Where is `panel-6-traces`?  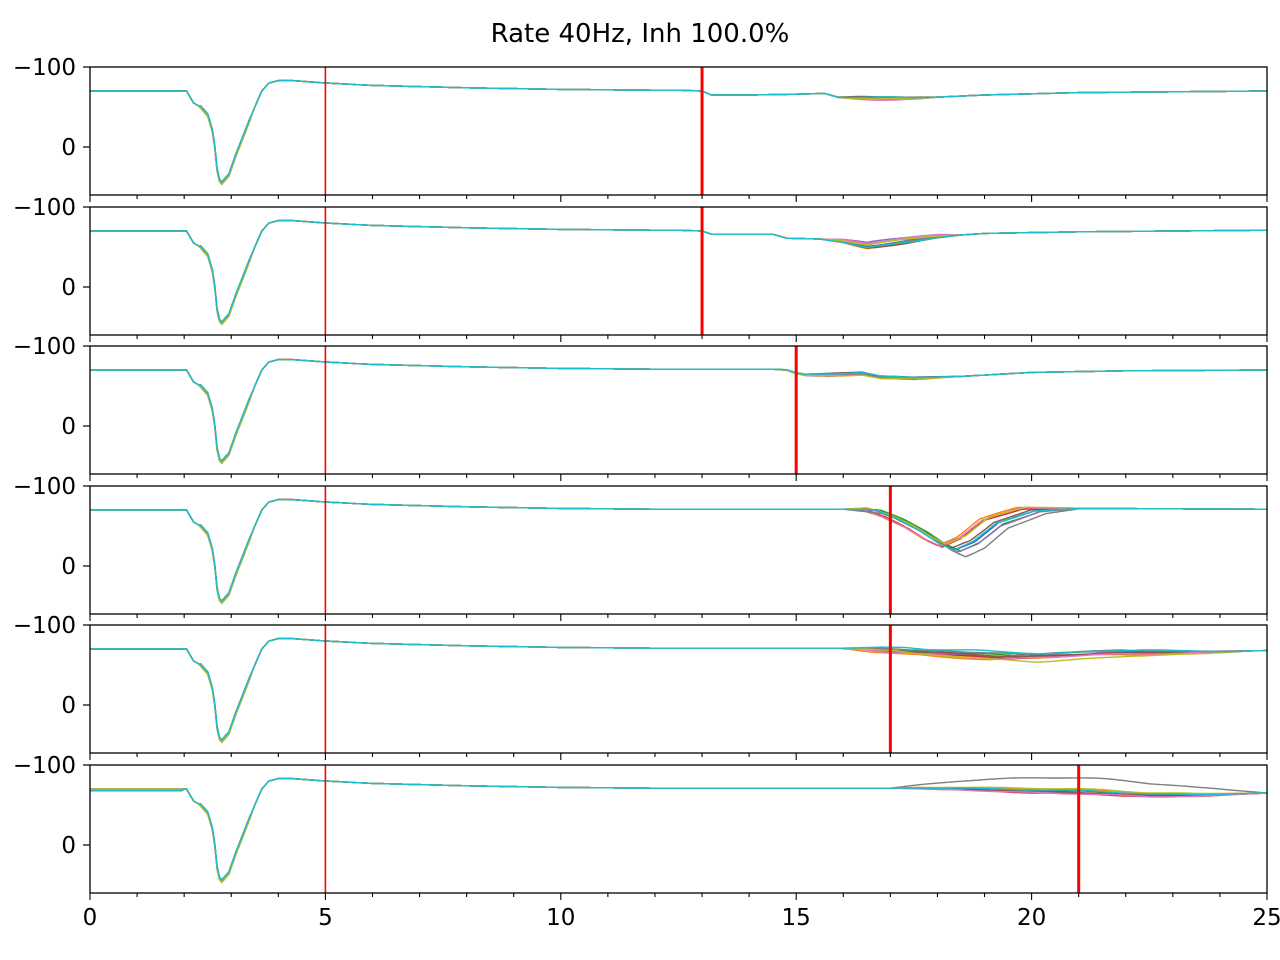 panel-6-traces is located at coordinates (678, 830).